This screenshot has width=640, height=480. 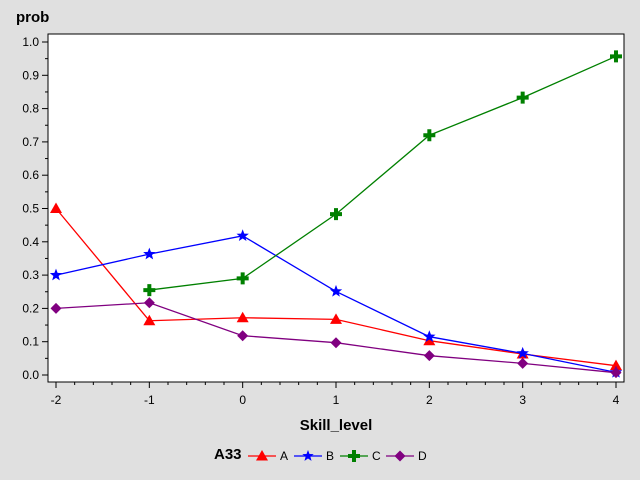 What do you see at coordinates (30, 275) in the screenshot?
I see `y-tick-label: 0.3` at bounding box center [30, 275].